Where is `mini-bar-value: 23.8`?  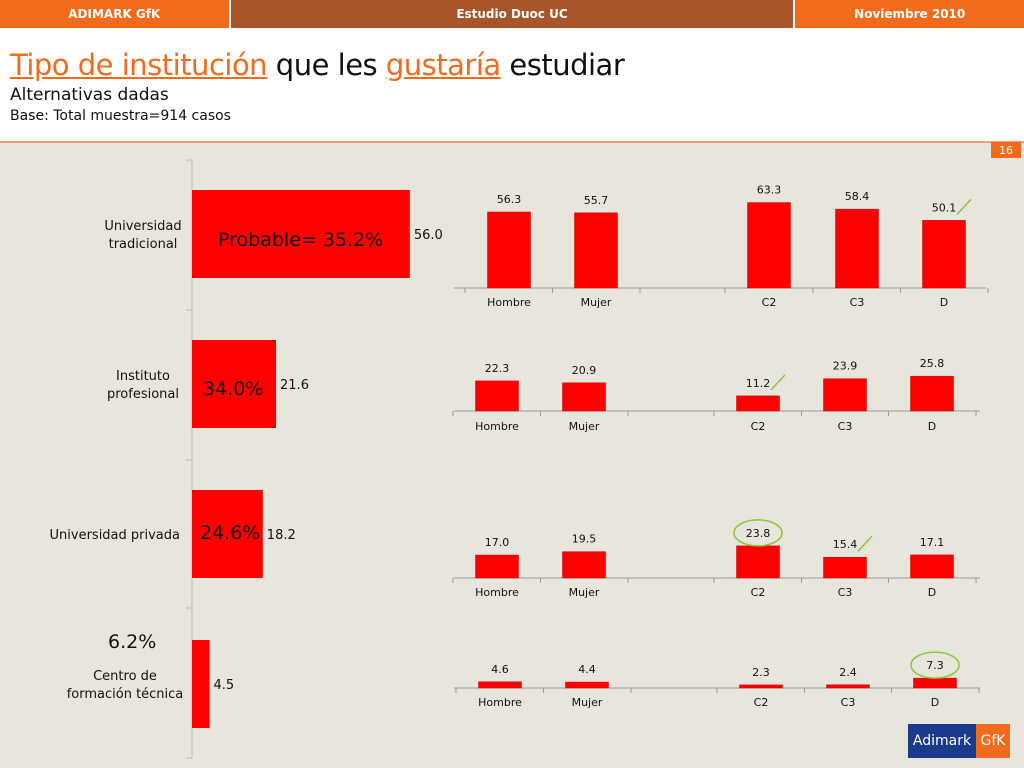
mini-bar-value: 23.8 is located at coordinates (758, 533).